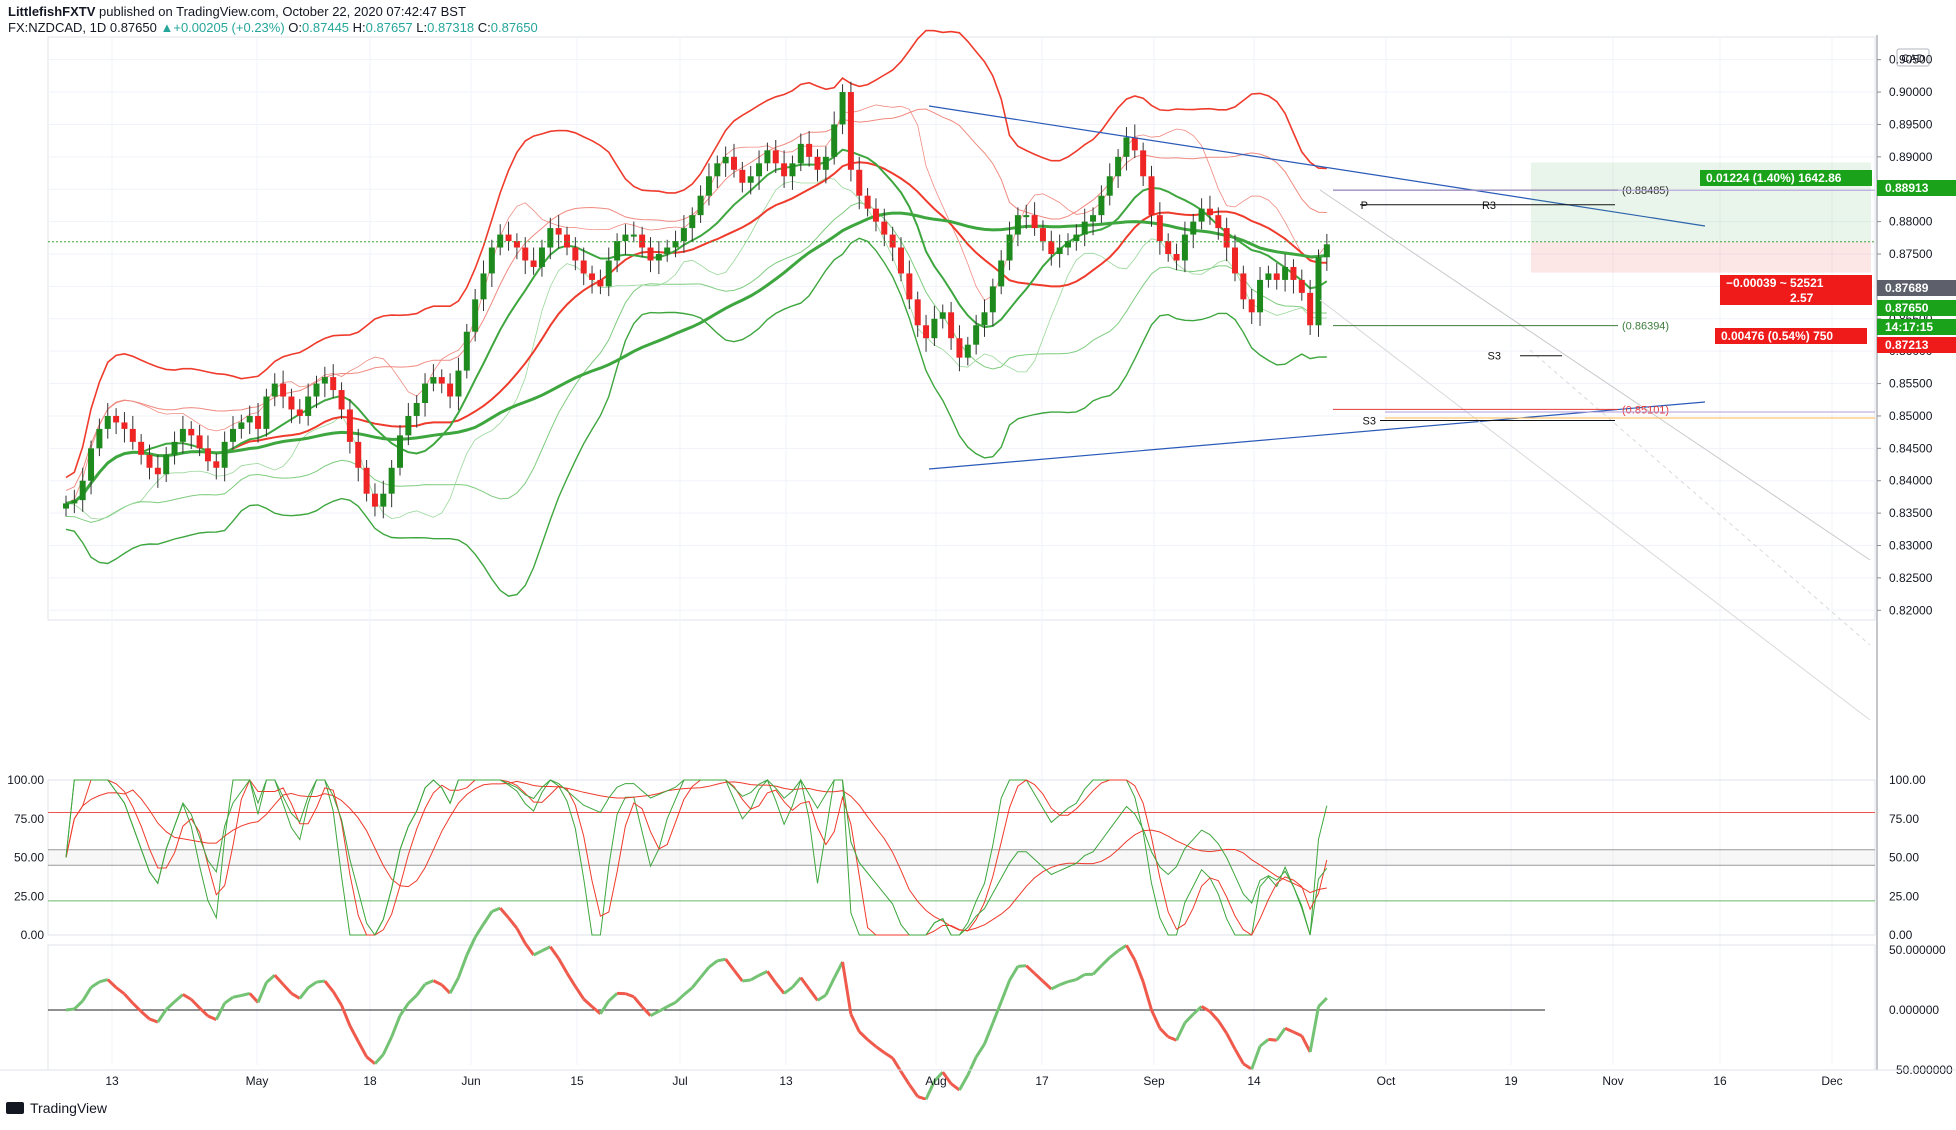  I want to click on price-label-text: −0.00039 ~ 52521, so click(1775, 283).